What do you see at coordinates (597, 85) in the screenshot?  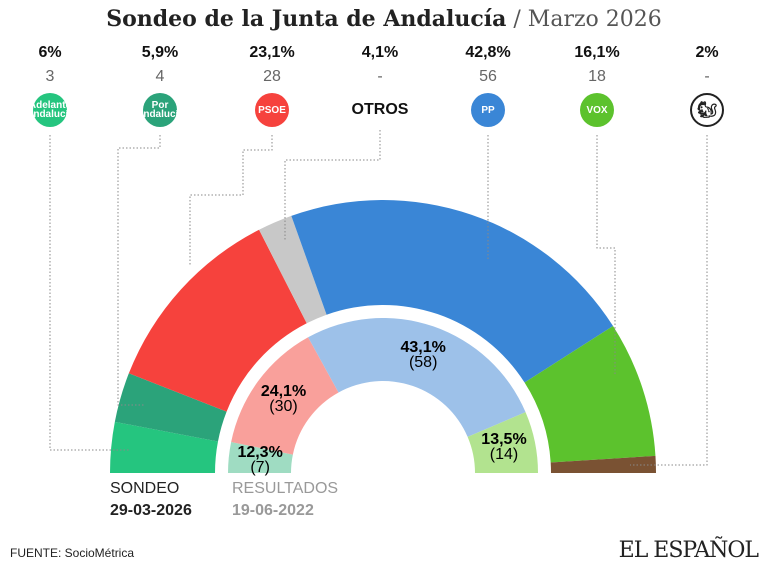 I see `party-header: 16,1% 18 VOX` at bounding box center [597, 85].